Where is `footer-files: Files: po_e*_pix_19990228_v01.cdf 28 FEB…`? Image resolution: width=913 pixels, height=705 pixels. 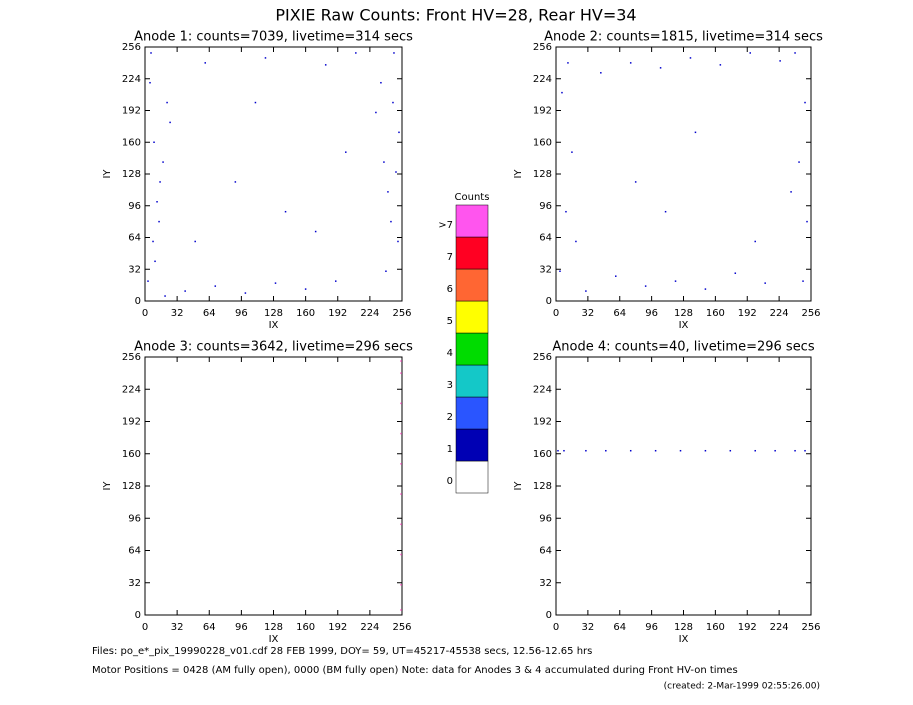
footer-files: Files: po_e*_pix_19990228_v01.cdf 28 FEB… is located at coordinates (342, 651).